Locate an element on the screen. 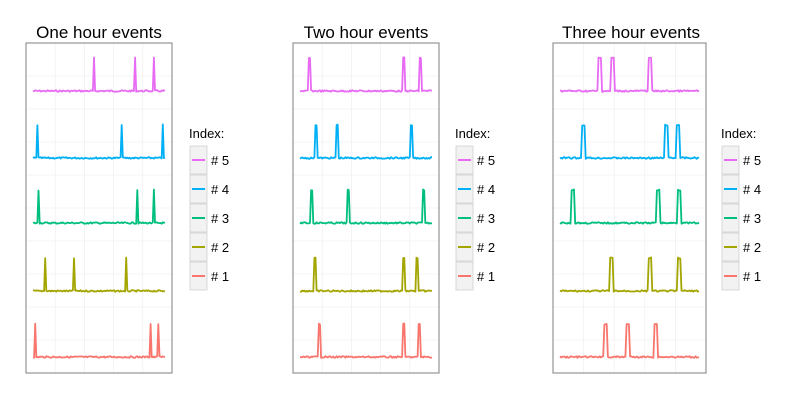 This screenshot has height=400, width=800. chart-title: Three hour events is located at coordinates (631, 32).